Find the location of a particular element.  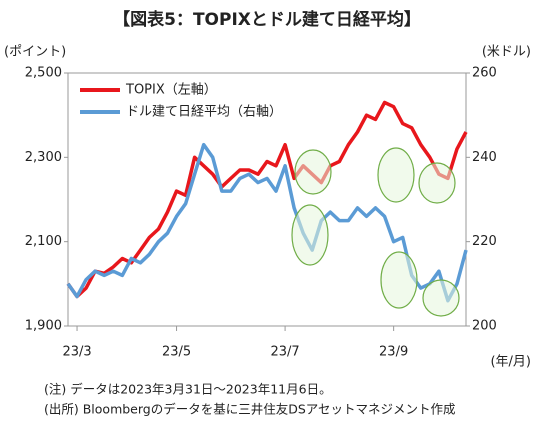

chart-title: 【図表5：TOPIXとドル建て日経平均】 is located at coordinates (267, 19).